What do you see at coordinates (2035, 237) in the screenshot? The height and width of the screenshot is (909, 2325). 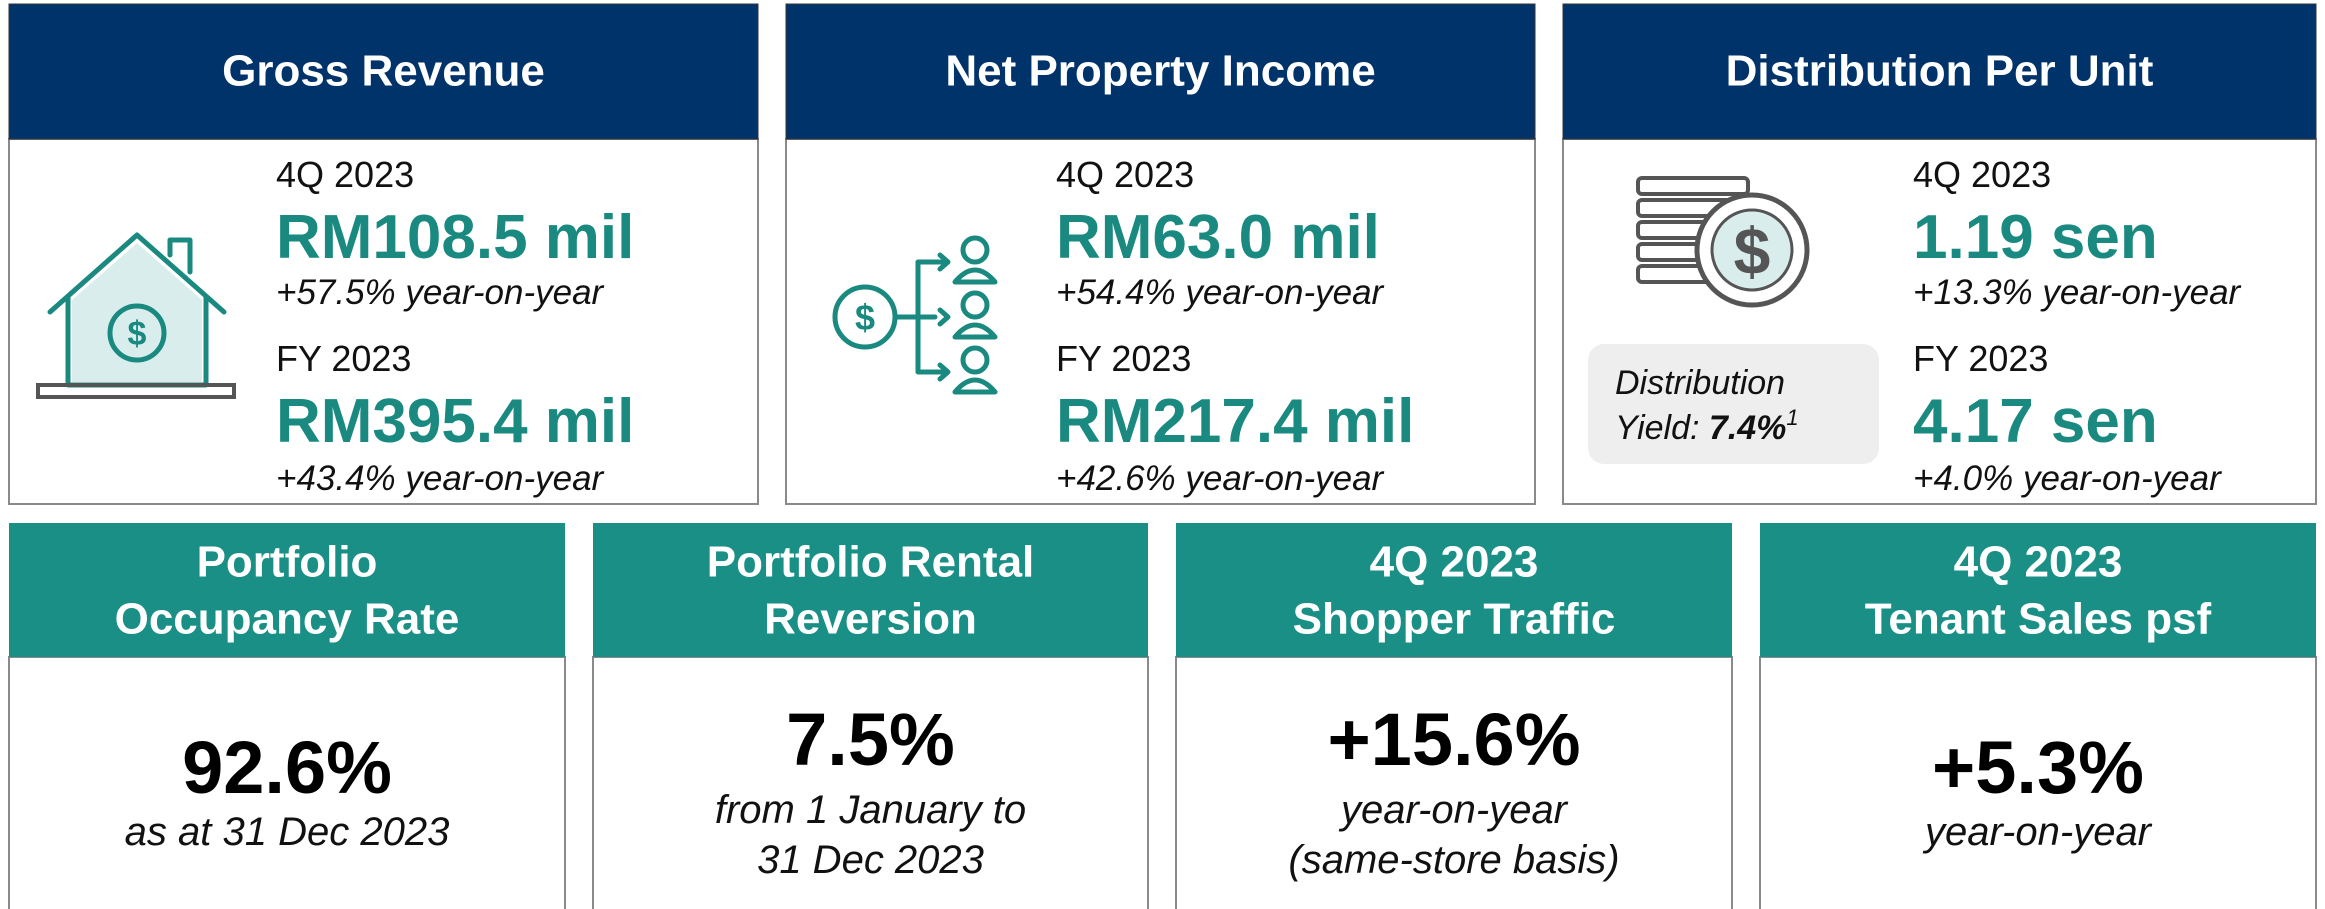 I see `value: 1.19 sen` at bounding box center [2035, 237].